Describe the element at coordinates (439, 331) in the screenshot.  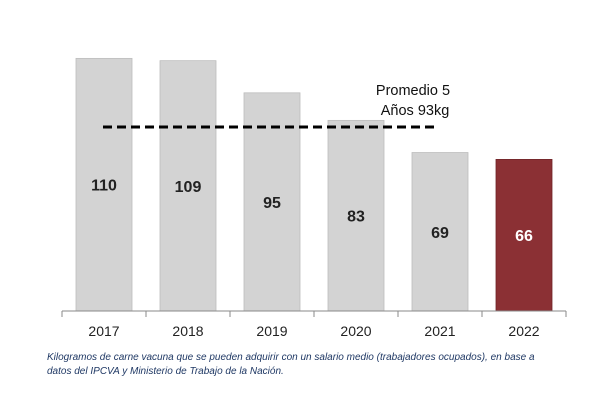
I see `x-tick-label-2021: 2021` at that location.